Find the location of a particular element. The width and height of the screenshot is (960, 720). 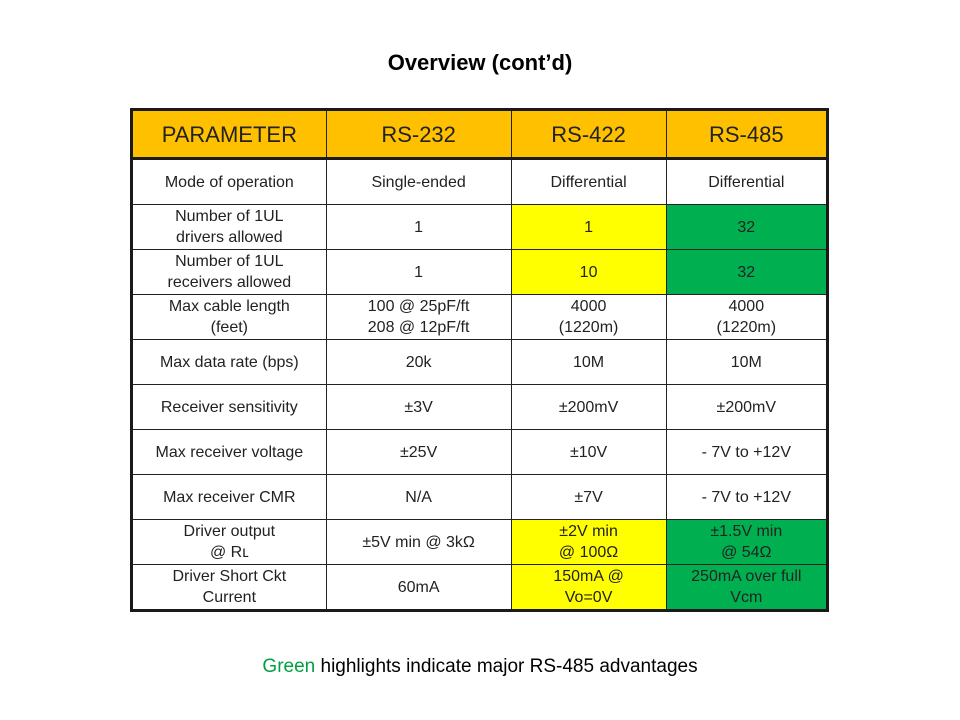

value-cell-rs232: Single-ended is located at coordinates (418, 181).